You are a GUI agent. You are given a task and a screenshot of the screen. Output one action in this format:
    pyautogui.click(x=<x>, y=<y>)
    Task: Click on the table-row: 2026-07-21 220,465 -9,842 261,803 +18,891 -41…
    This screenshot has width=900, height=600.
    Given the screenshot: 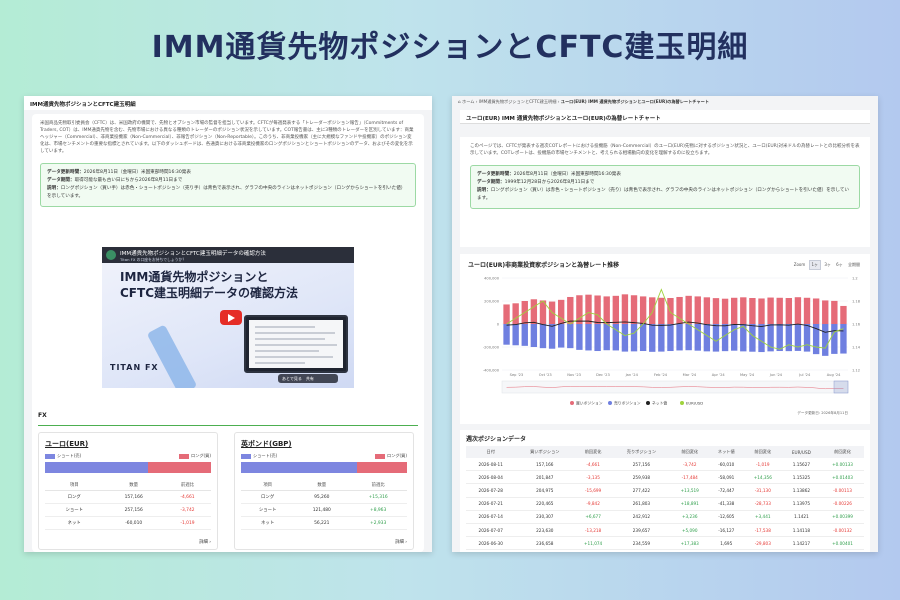 What is the action you would take?
    pyautogui.click(x=665, y=504)
    